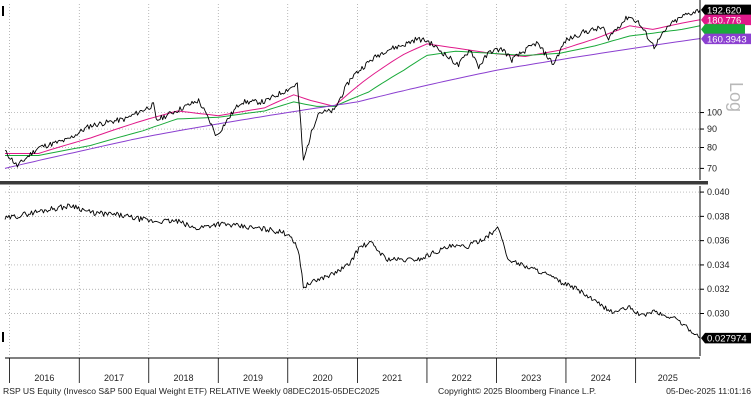 This screenshot has height=400, width=753. I want to click on y-tick-label-bottom: 0.030, so click(718, 314).